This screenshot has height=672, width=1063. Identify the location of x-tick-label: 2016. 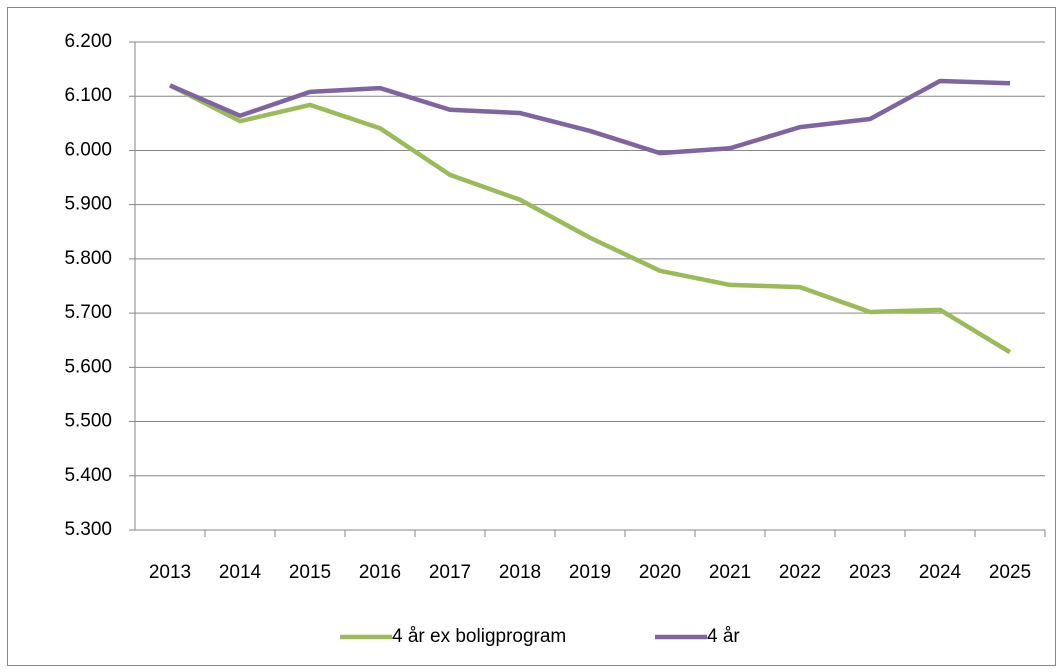
(380, 572).